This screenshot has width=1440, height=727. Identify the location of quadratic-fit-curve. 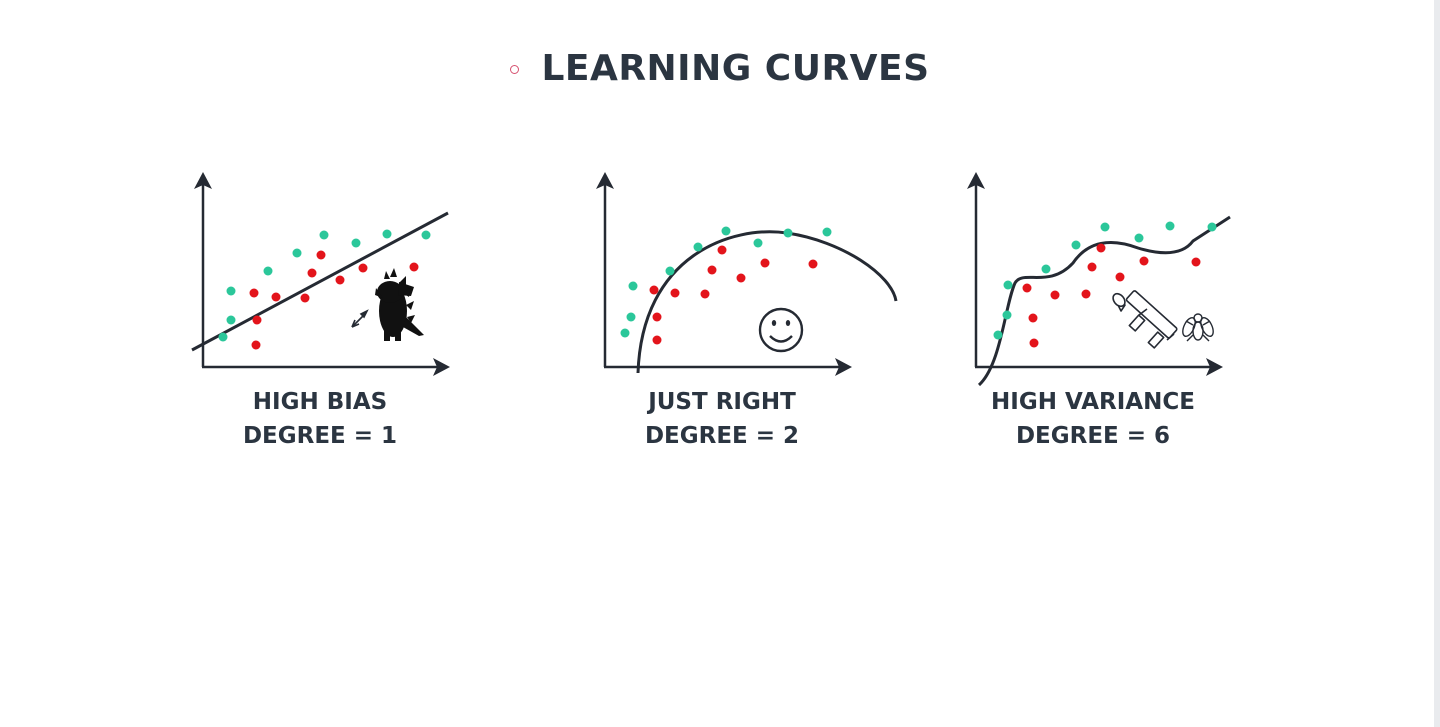
(767, 302).